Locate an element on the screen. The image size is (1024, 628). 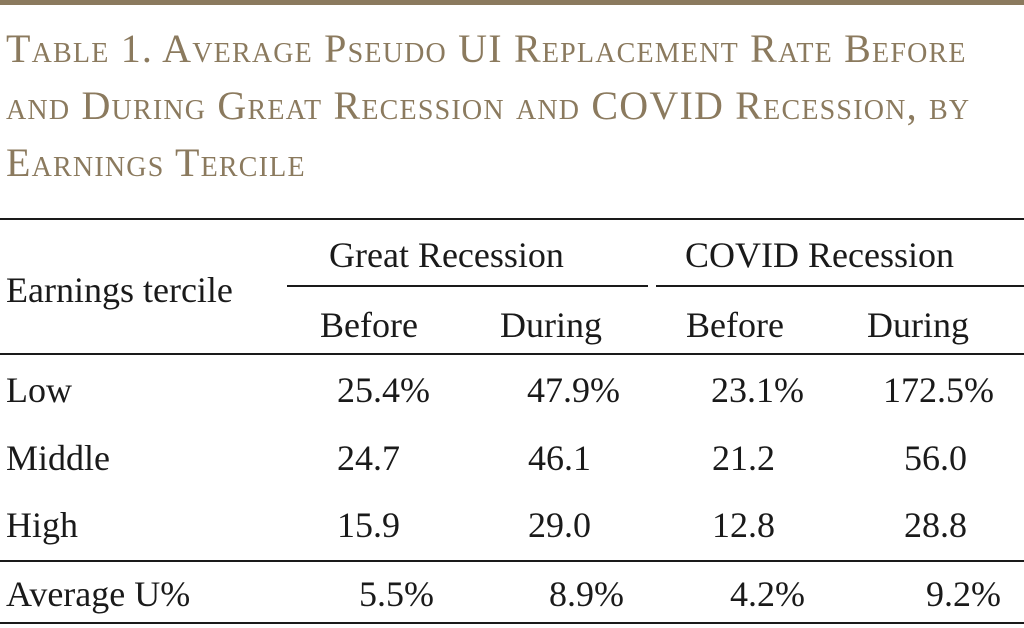
cell-high-gr-during: 29.0 is located at coordinates (559, 525).